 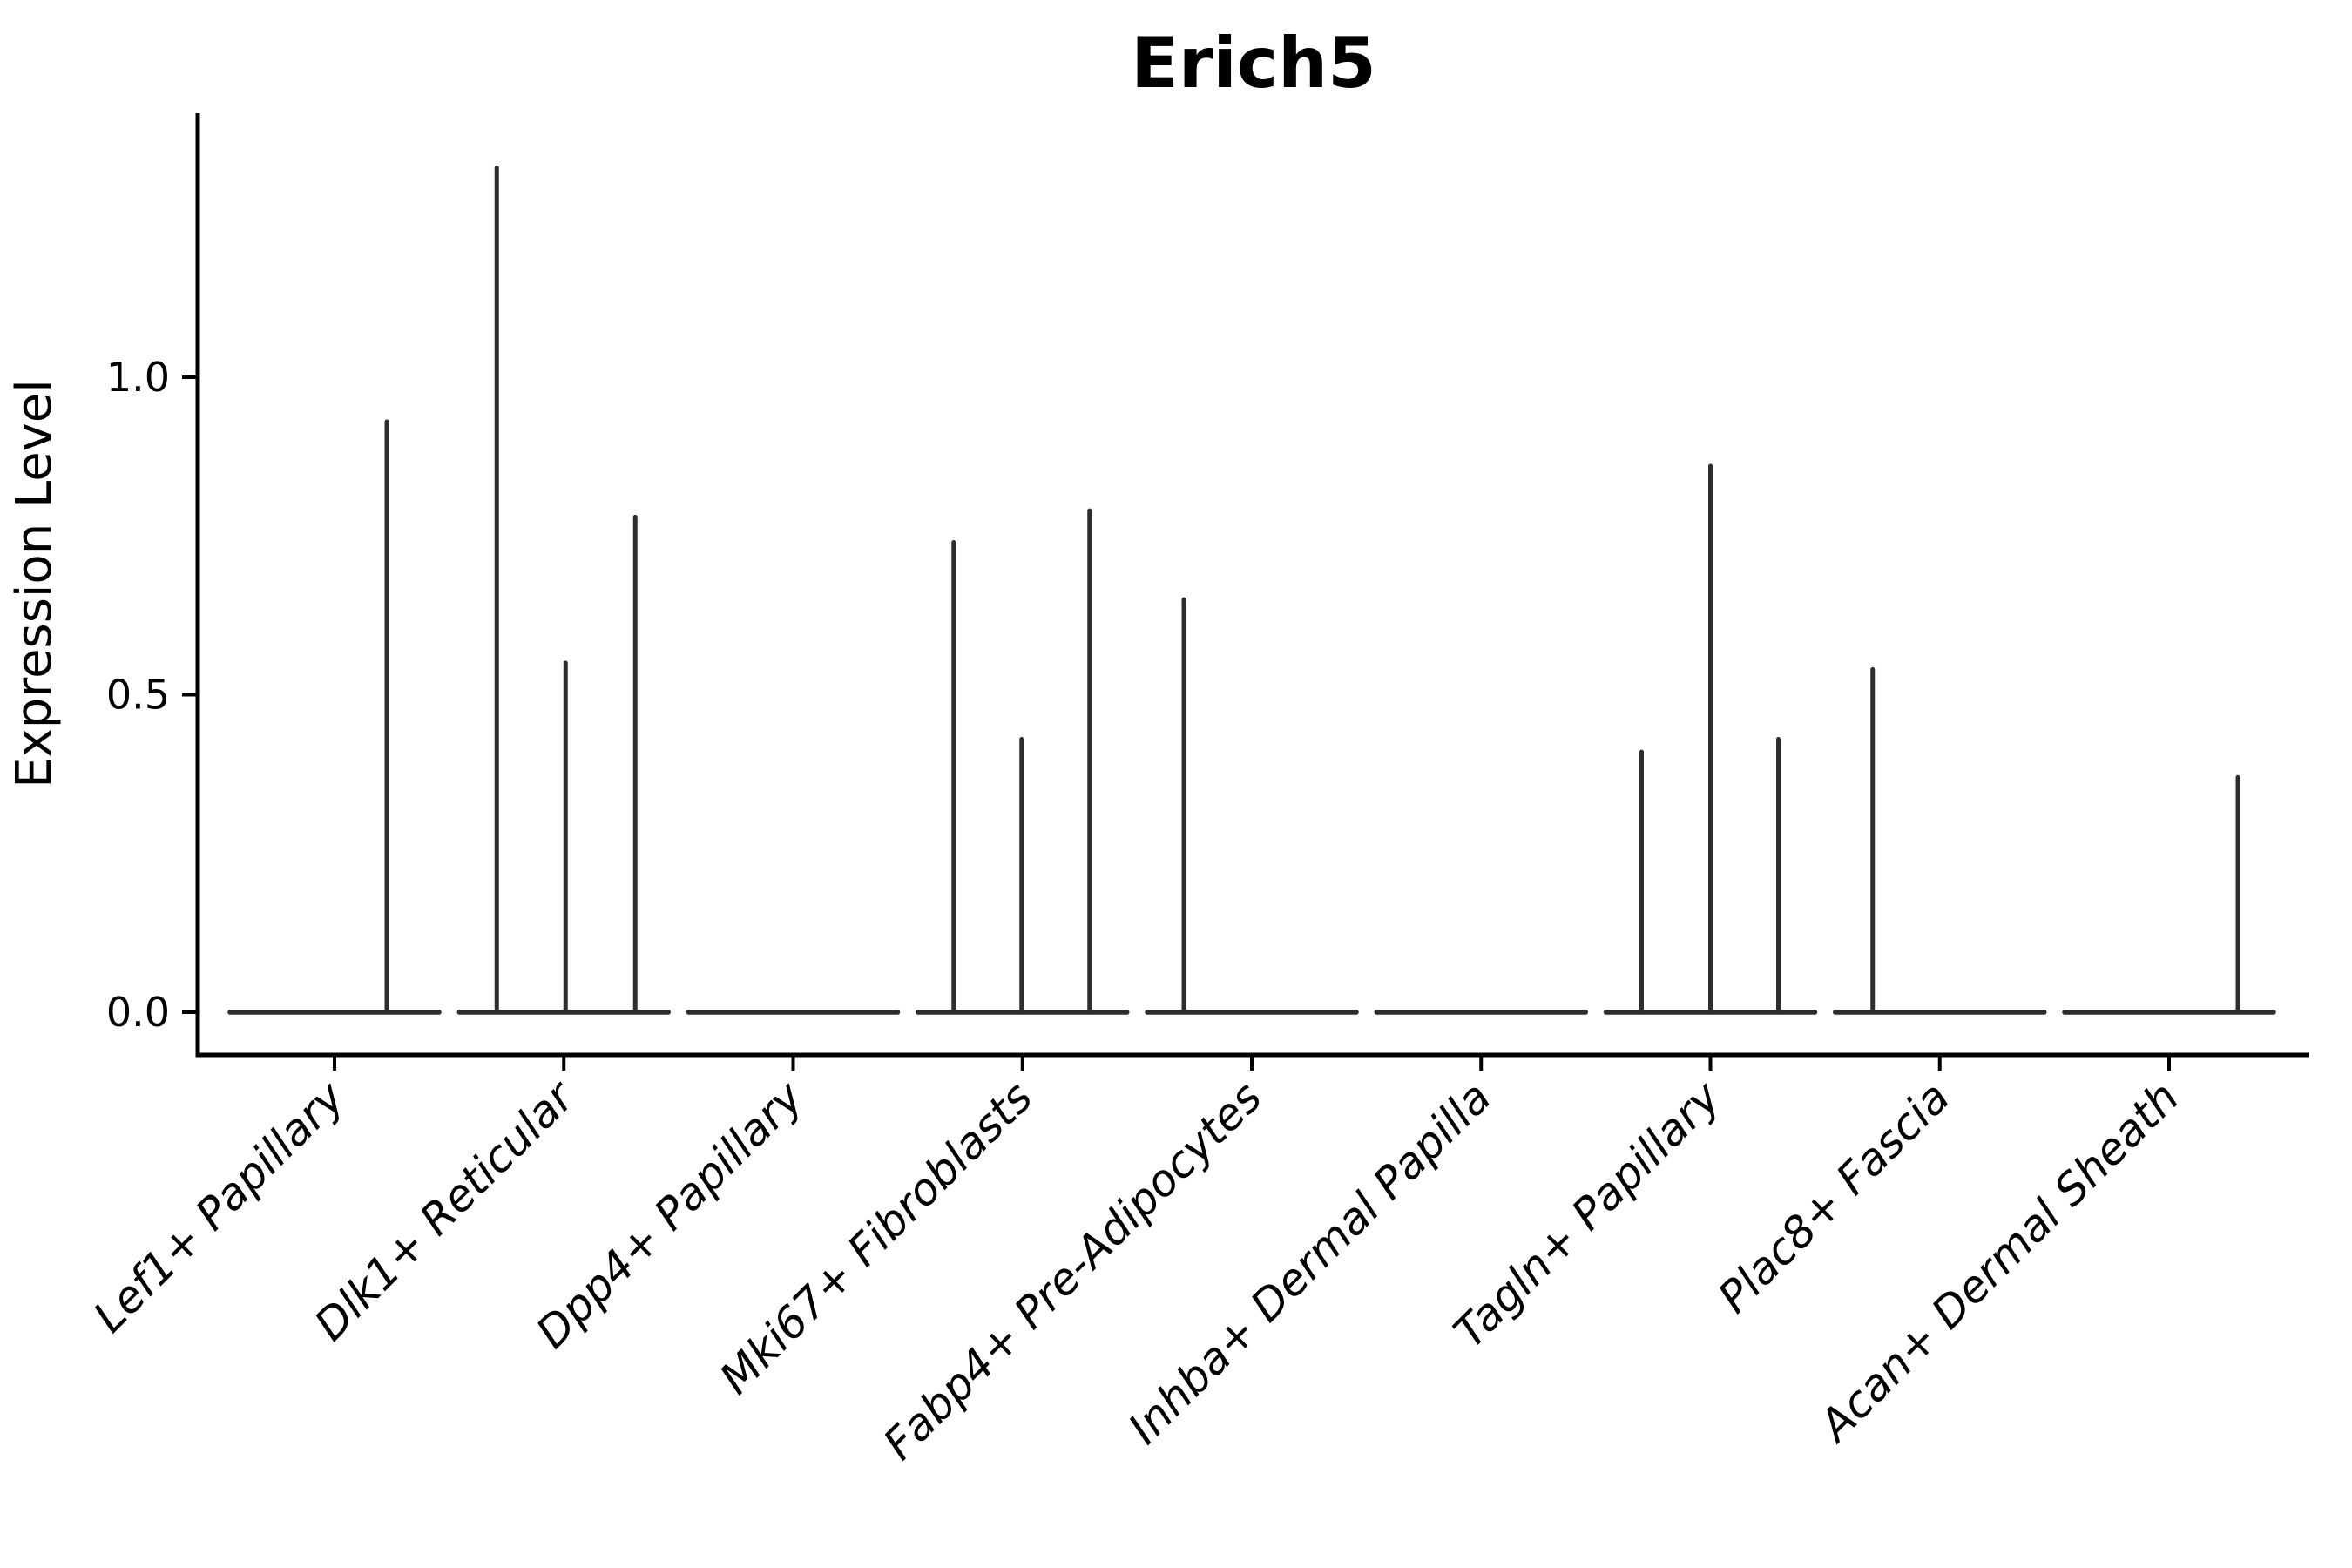 What do you see at coordinates (34, 583) in the screenshot?
I see `y-axis-label: Expression Level` at bounding box center [34, 583].